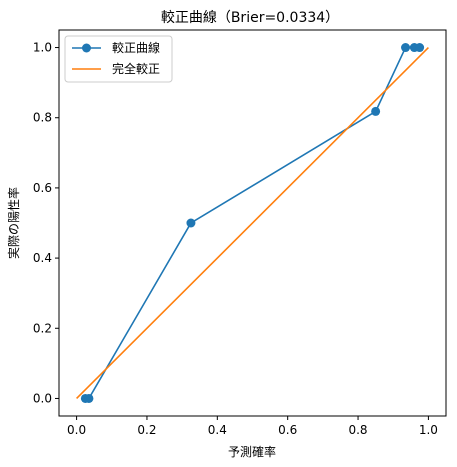  What do you see at coordinates (428, 430) in the screenshot?
I see `x-tick-label: 1.0` at bounding box center [428, 430].